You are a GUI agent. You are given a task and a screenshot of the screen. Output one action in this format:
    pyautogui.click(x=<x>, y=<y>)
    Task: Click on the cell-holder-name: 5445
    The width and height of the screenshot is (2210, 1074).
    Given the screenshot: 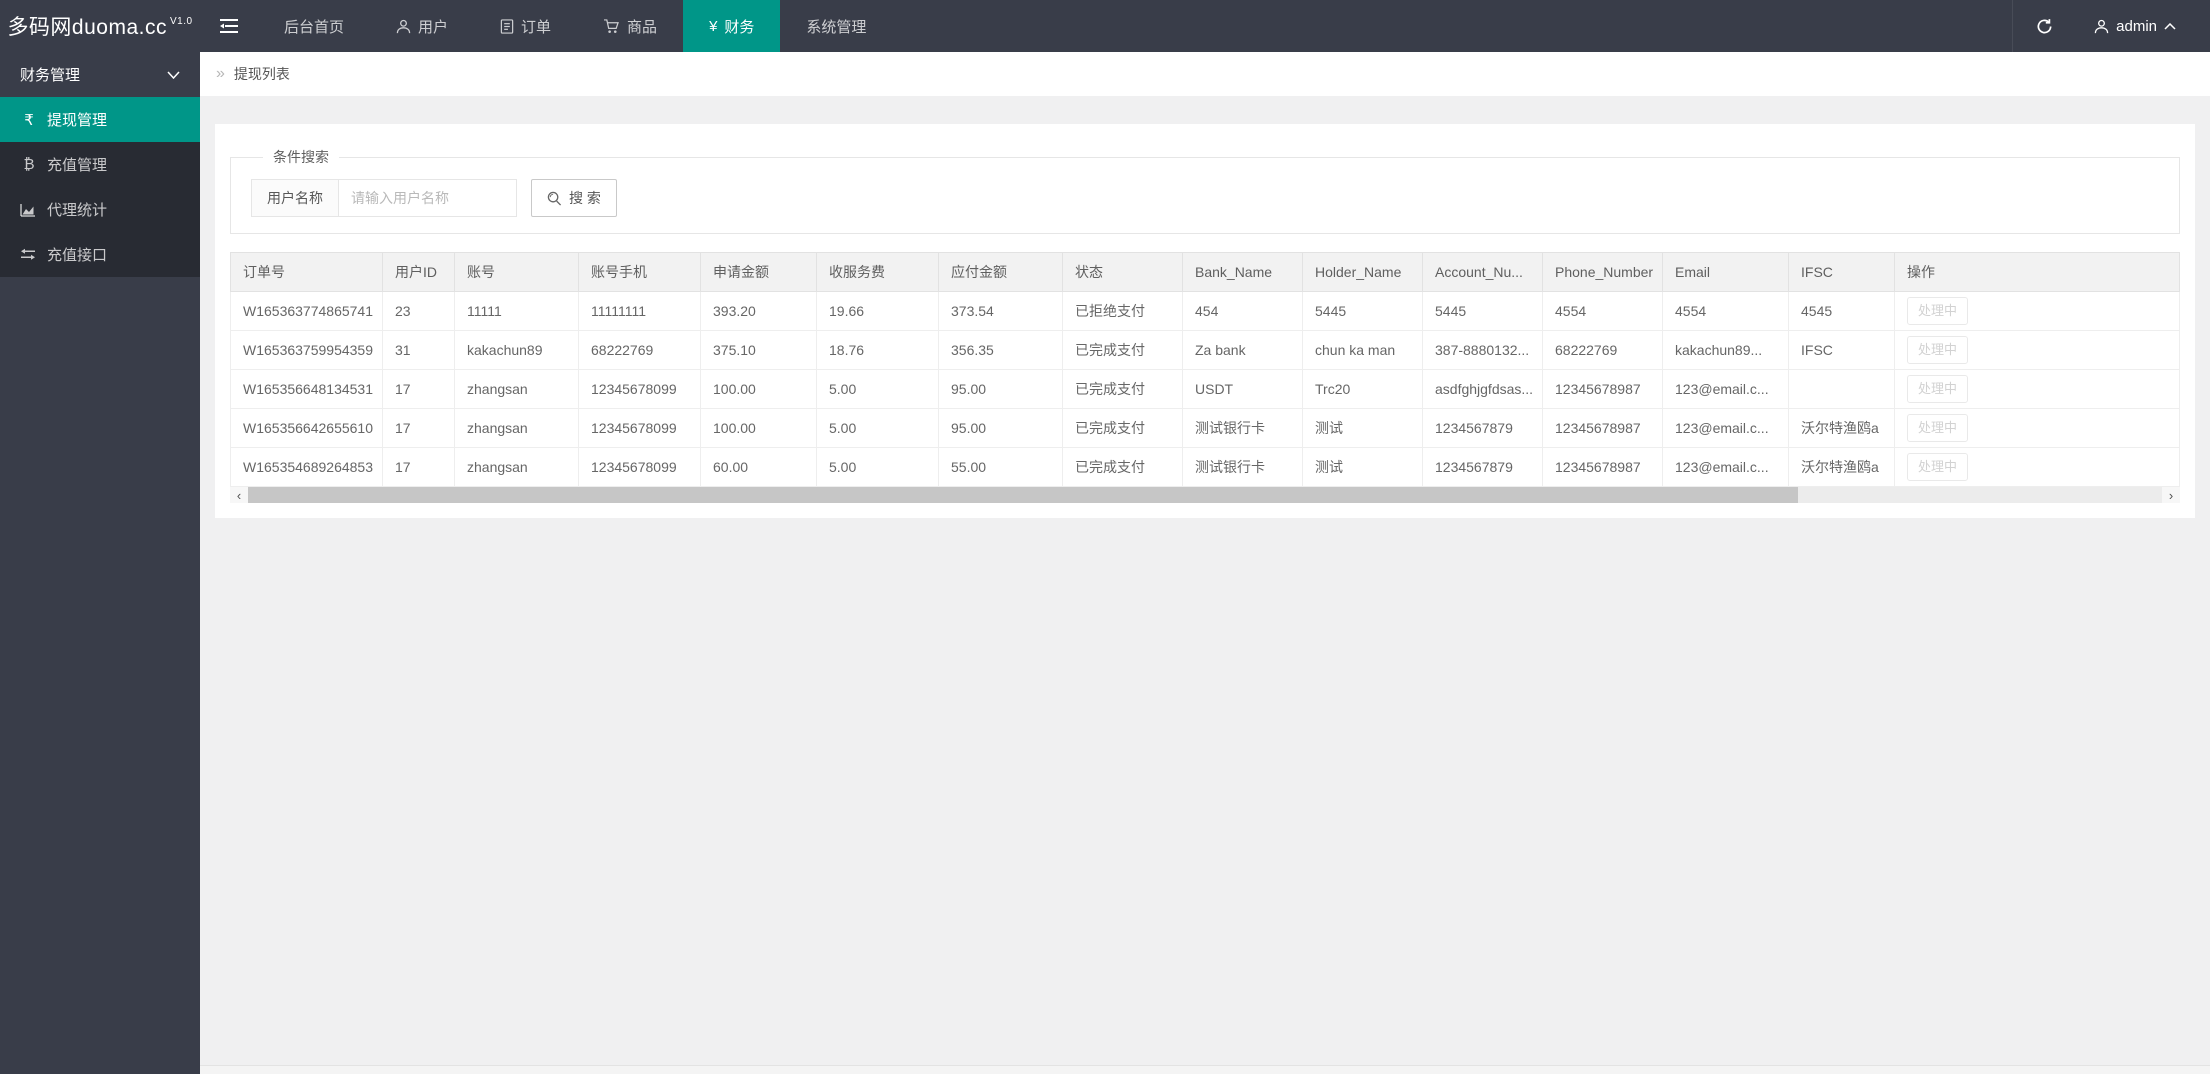 What is the action you would take?
    pyautogui.click(x=1362, y=311)
    